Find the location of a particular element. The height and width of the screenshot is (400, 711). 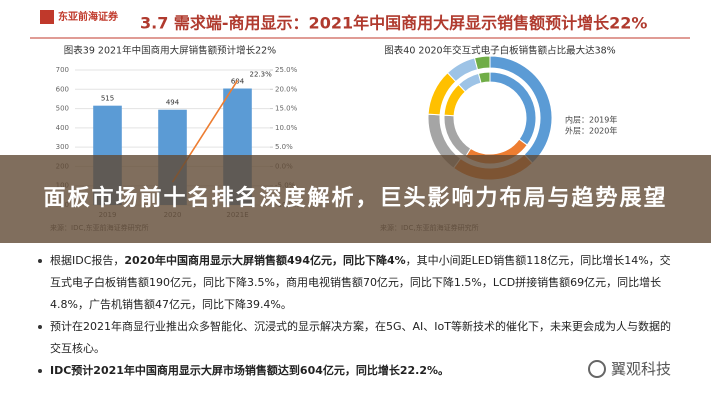

legend-entry: 外层：2020年 is located at coordinates (591, 131).